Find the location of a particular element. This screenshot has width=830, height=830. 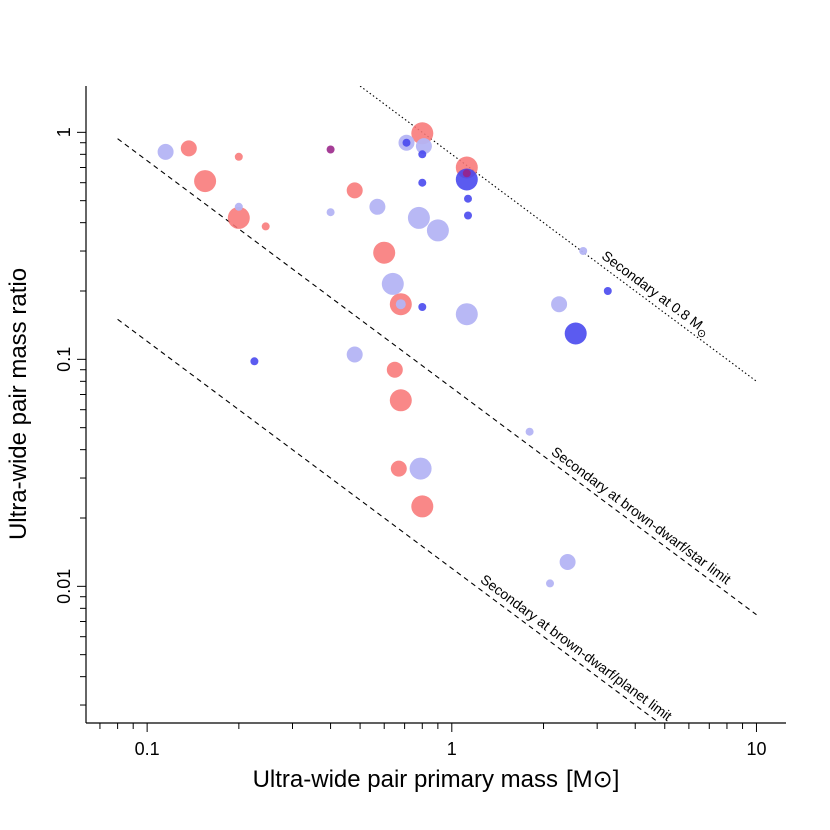

y-tick-label: 0.1 is located at coordinates (64, 359).